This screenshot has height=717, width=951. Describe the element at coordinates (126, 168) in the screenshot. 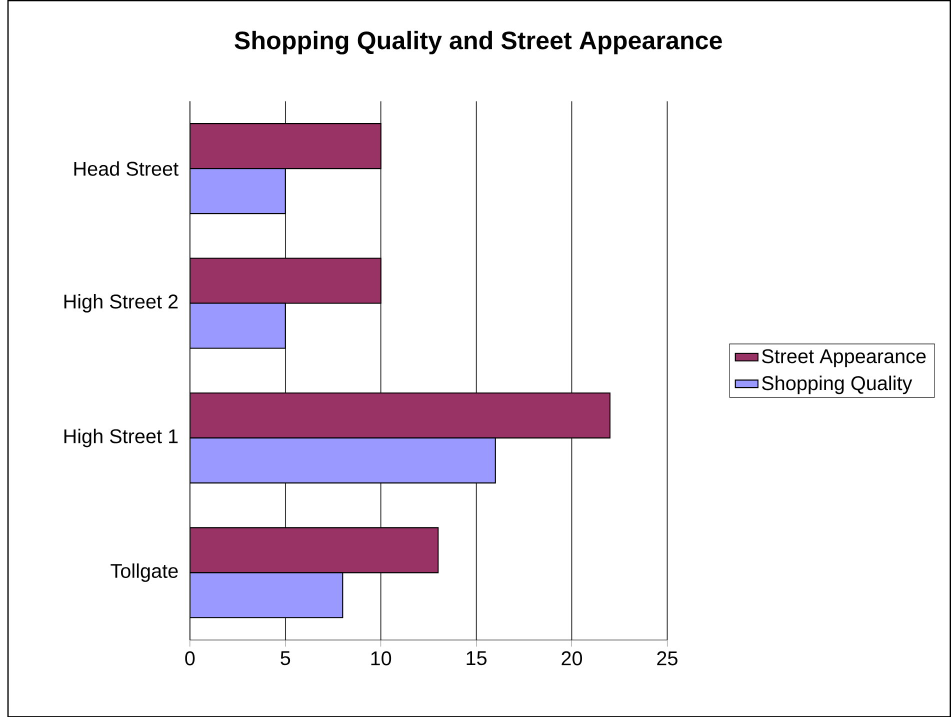

I see `y-tick-label: Head Street` at that location.